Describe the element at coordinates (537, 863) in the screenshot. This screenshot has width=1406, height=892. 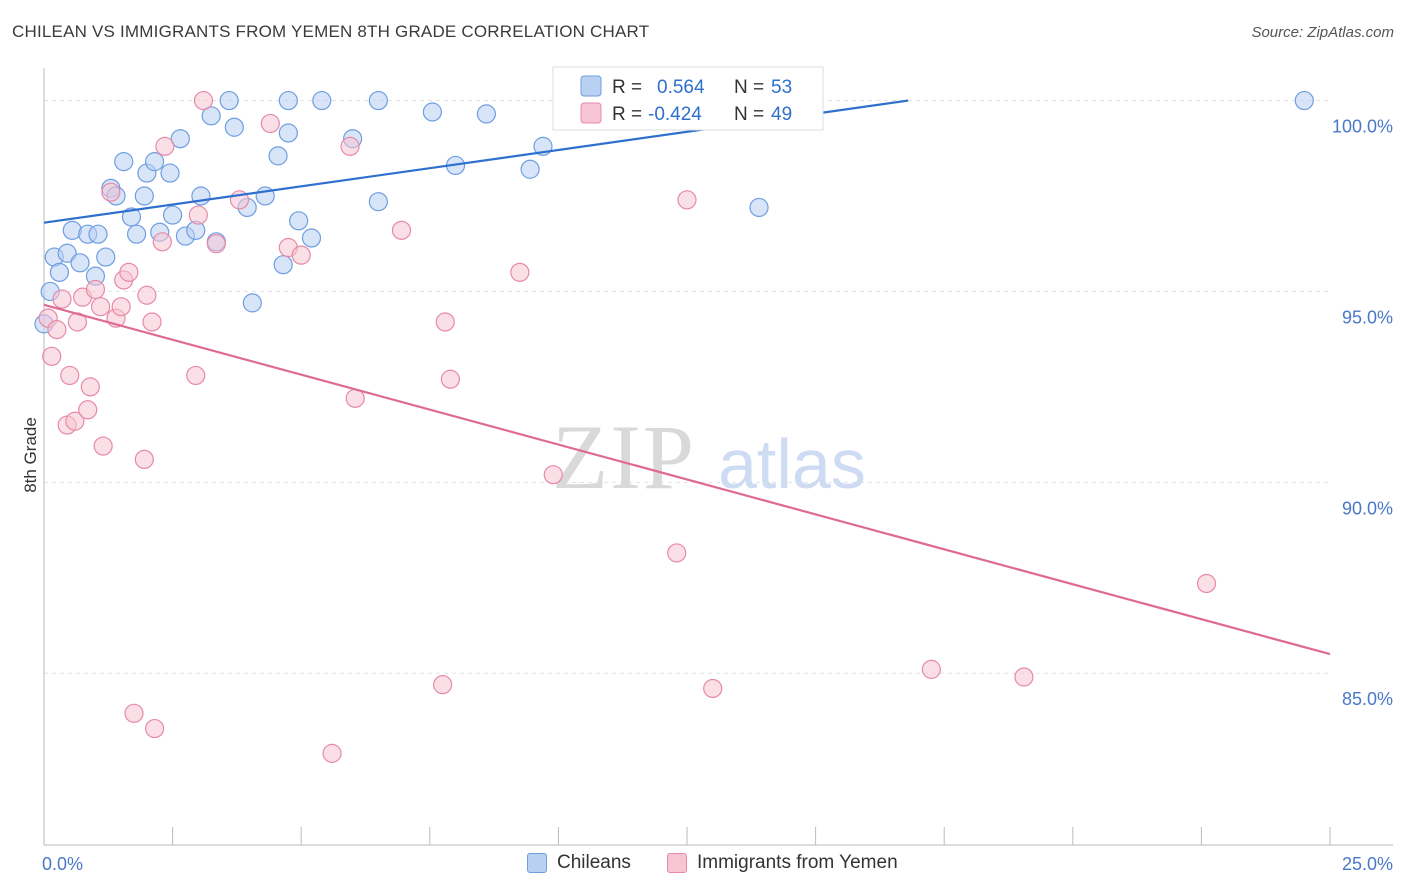
I see `legend-swatch-chileans-bottom` at that location.